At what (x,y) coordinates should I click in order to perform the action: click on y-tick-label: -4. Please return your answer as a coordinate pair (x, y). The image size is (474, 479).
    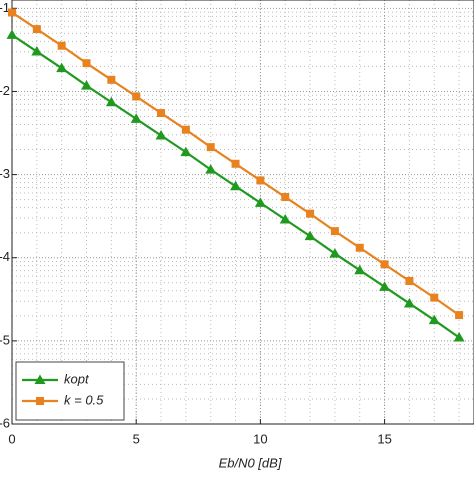
    Looking at the image, I should click on (5, 256).